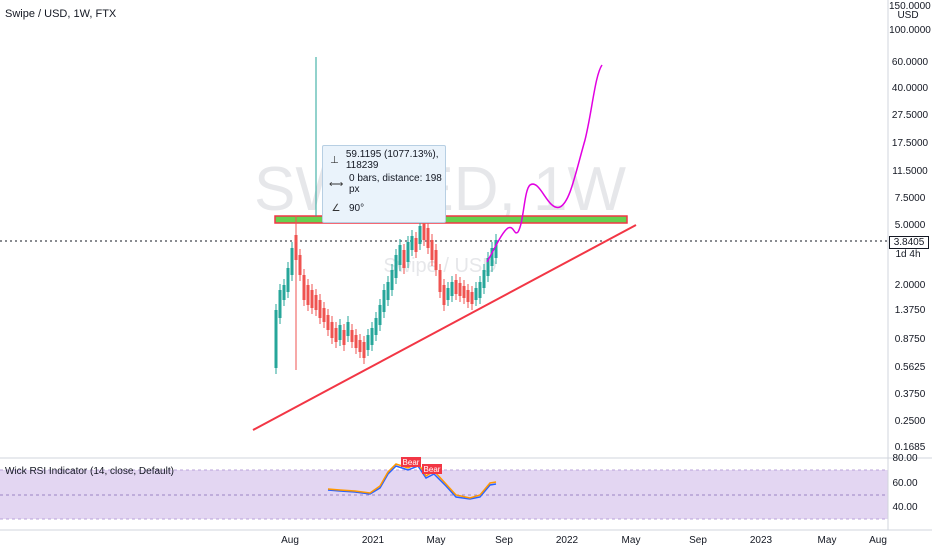 This screenshot has width=932, height=550. What do you see at coordinates (336, 184) in the screenshot?
I see `bars-range-icon: ⟷` at bounding box center [336, 184].